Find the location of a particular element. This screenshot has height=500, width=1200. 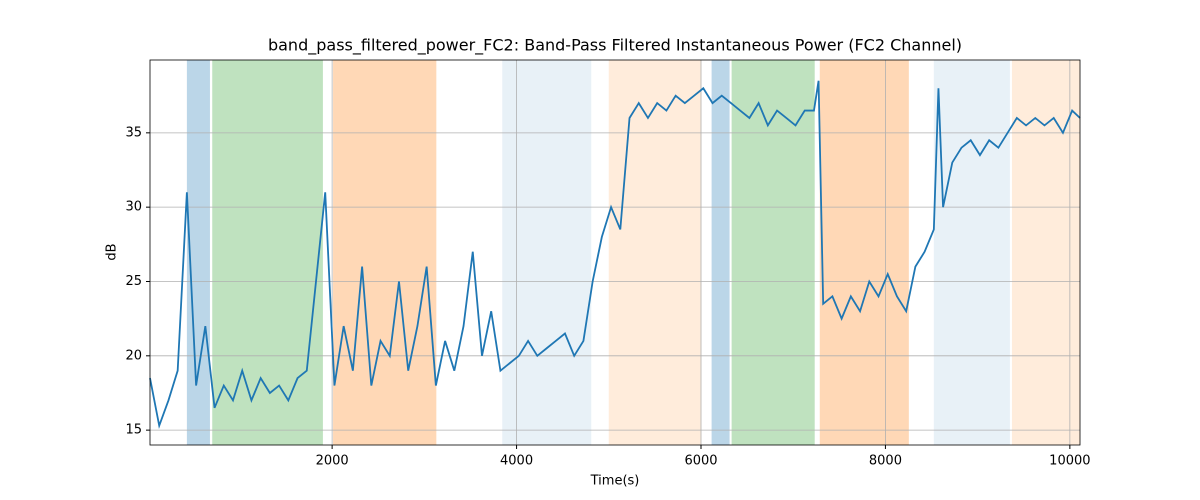

y-tick-label: 25 is located at coordinates (133, 281).